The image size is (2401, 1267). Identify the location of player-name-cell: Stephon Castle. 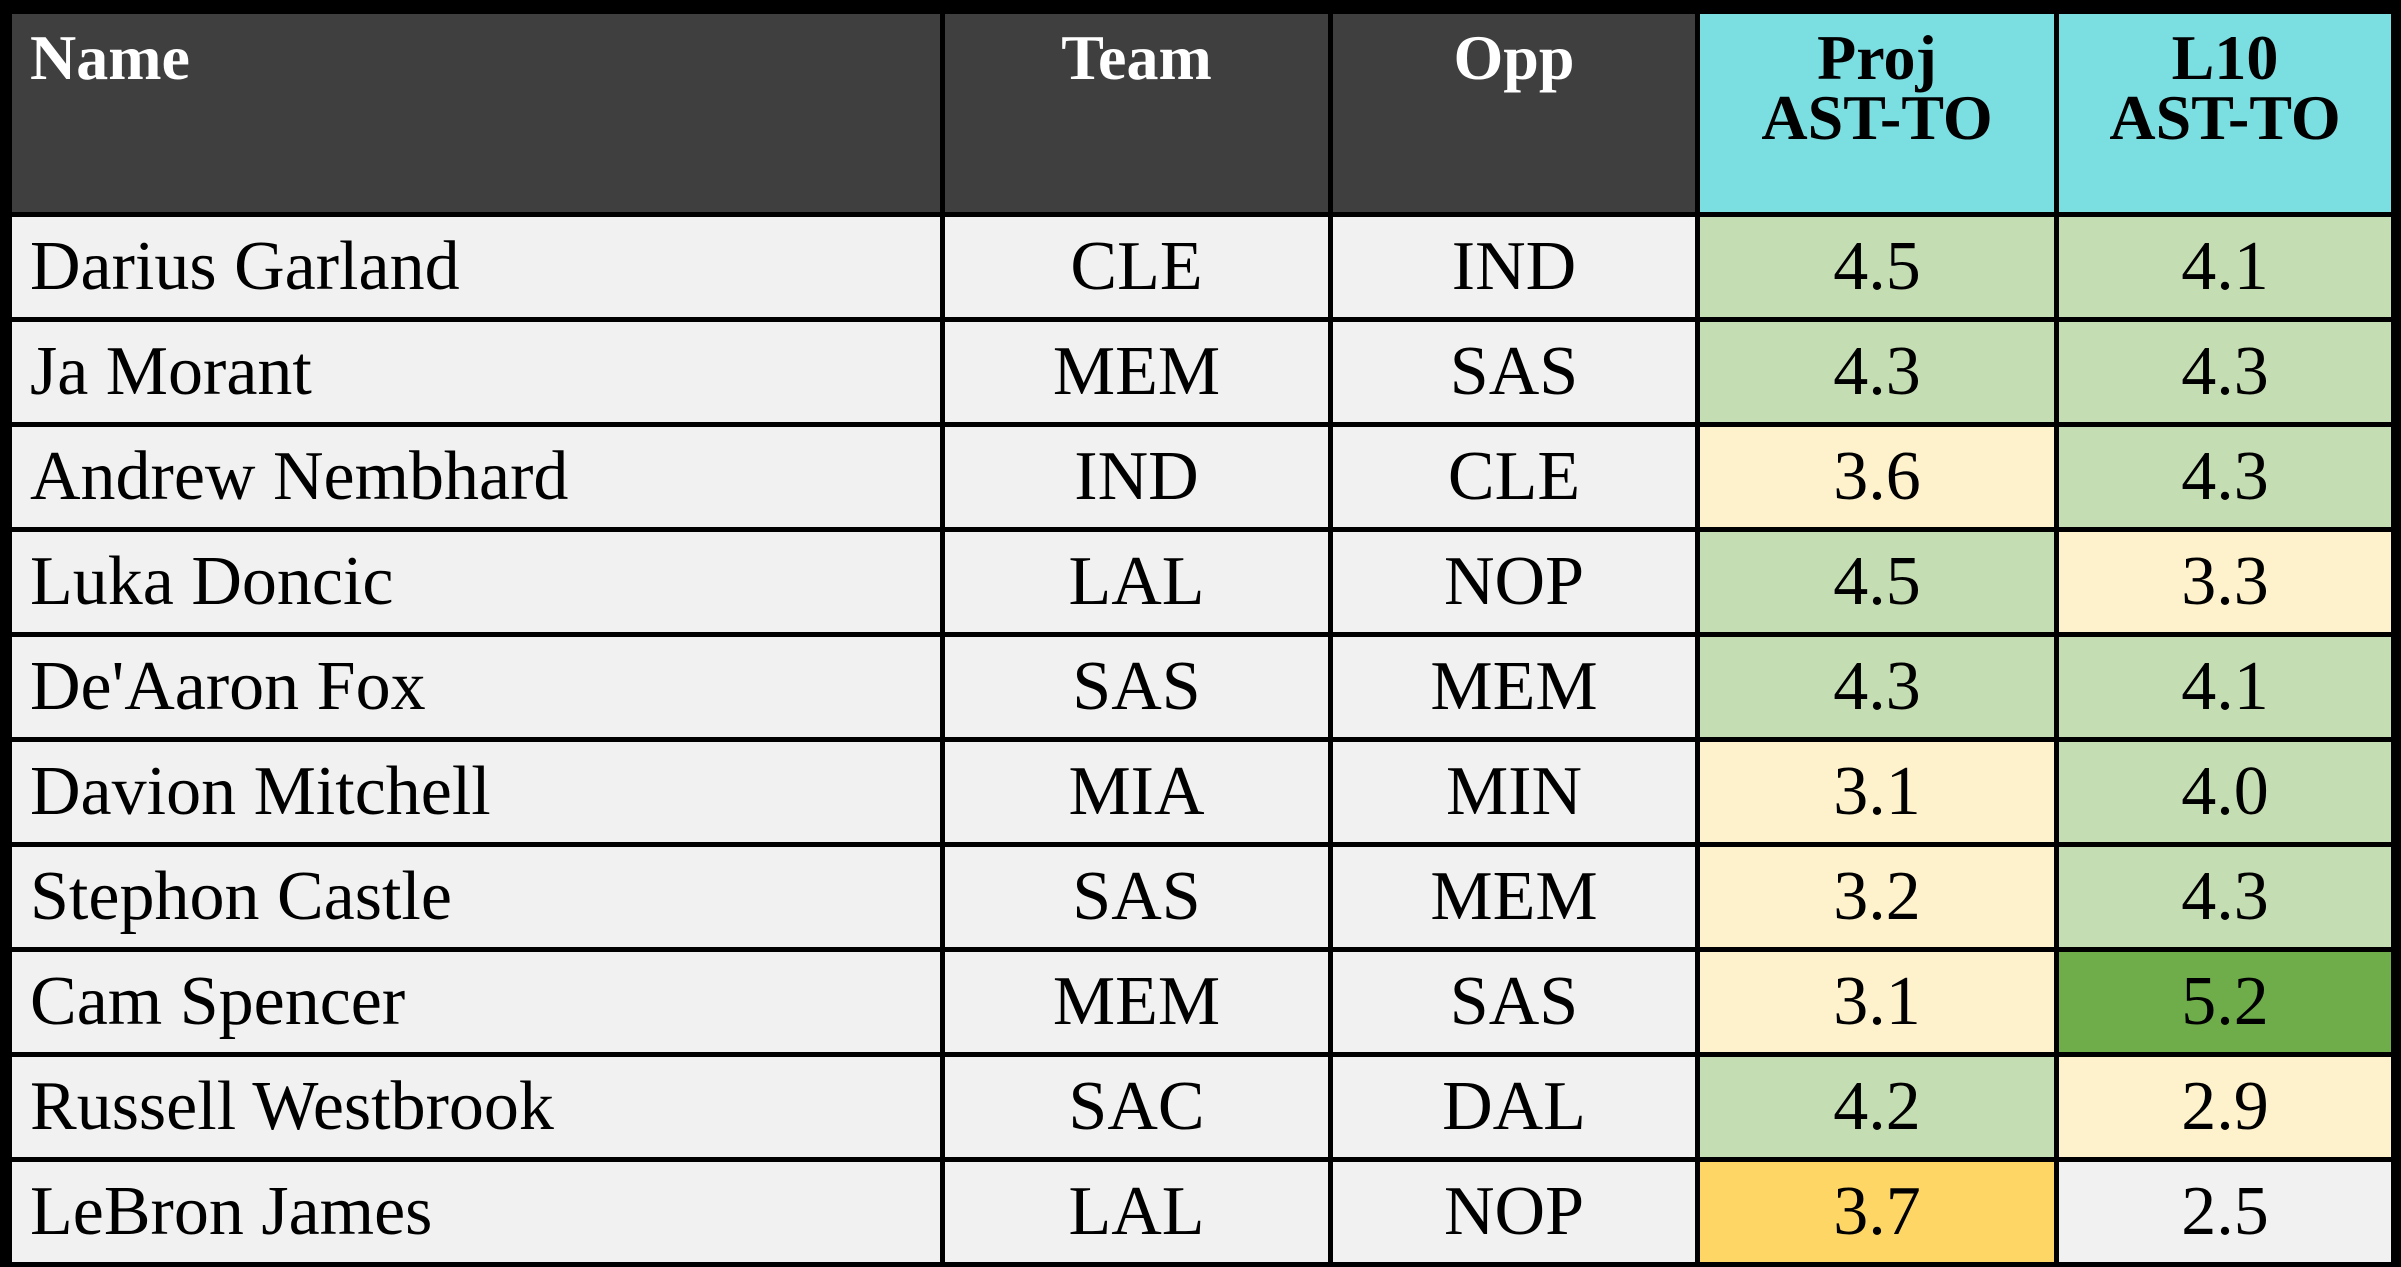
(476, 897).